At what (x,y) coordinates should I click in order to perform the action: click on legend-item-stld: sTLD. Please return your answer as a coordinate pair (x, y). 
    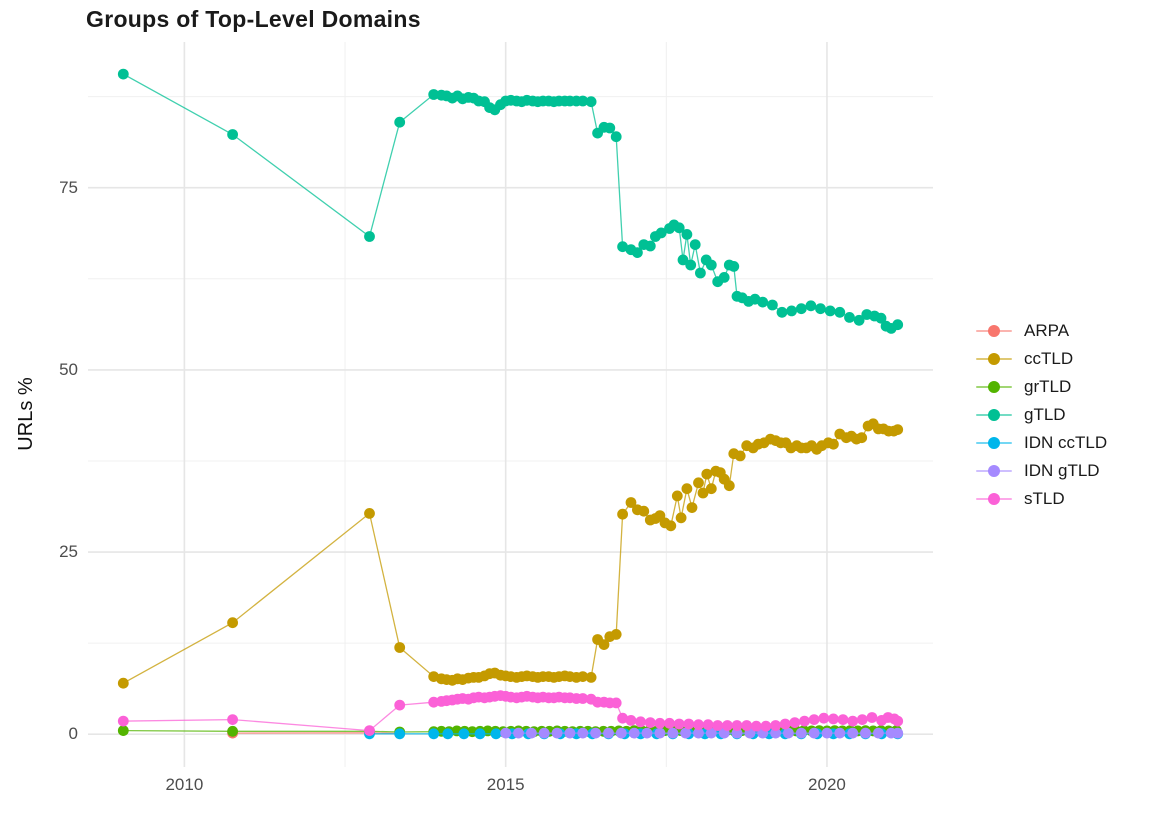
    Looking at the image, I should click on (1041, 498).